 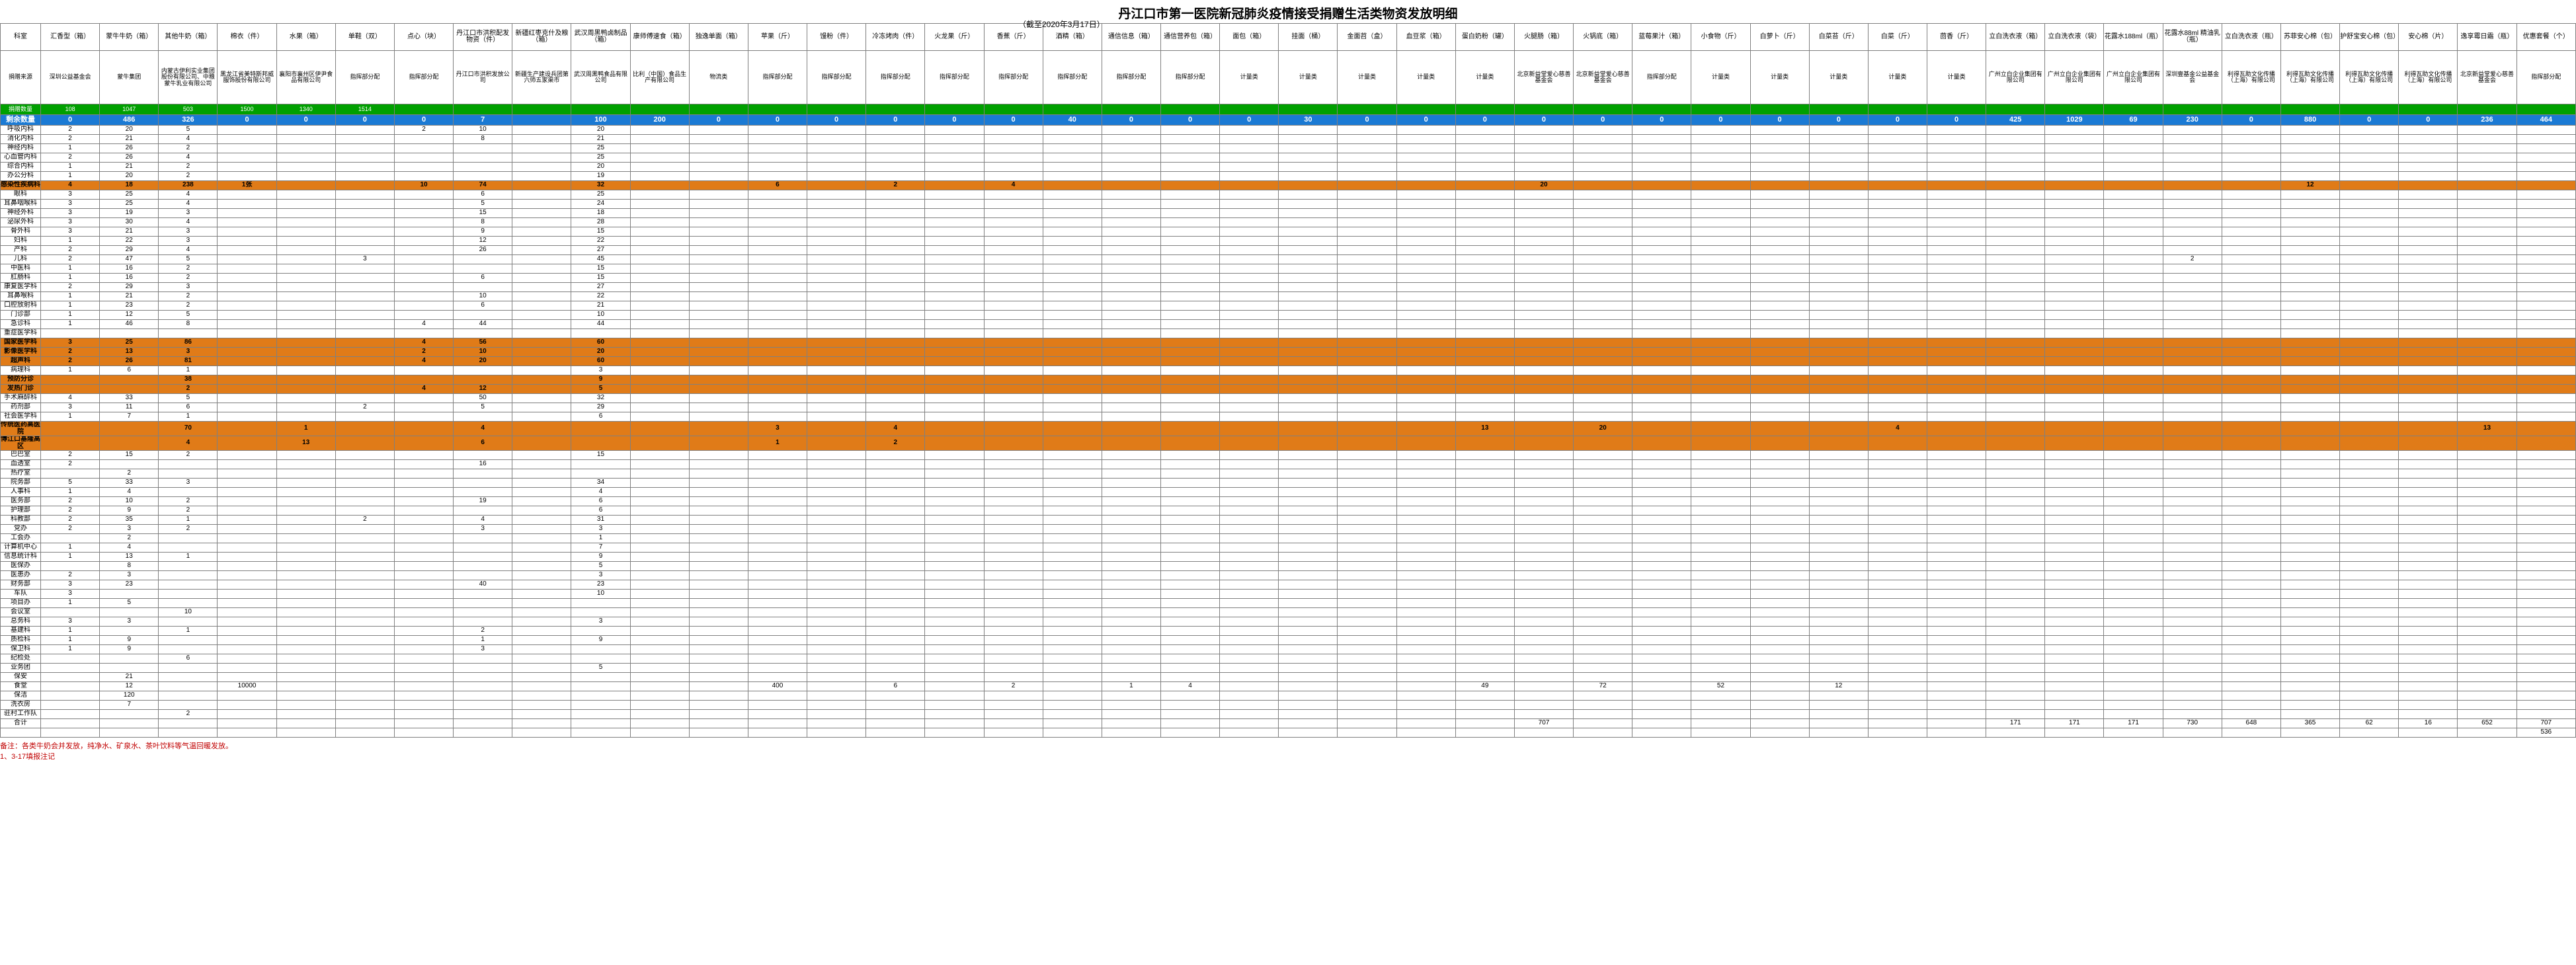 What do you see at coordinates (129, 315) in the screenshot?
I see `table-cell: 12` at bounding box center [129, 315].